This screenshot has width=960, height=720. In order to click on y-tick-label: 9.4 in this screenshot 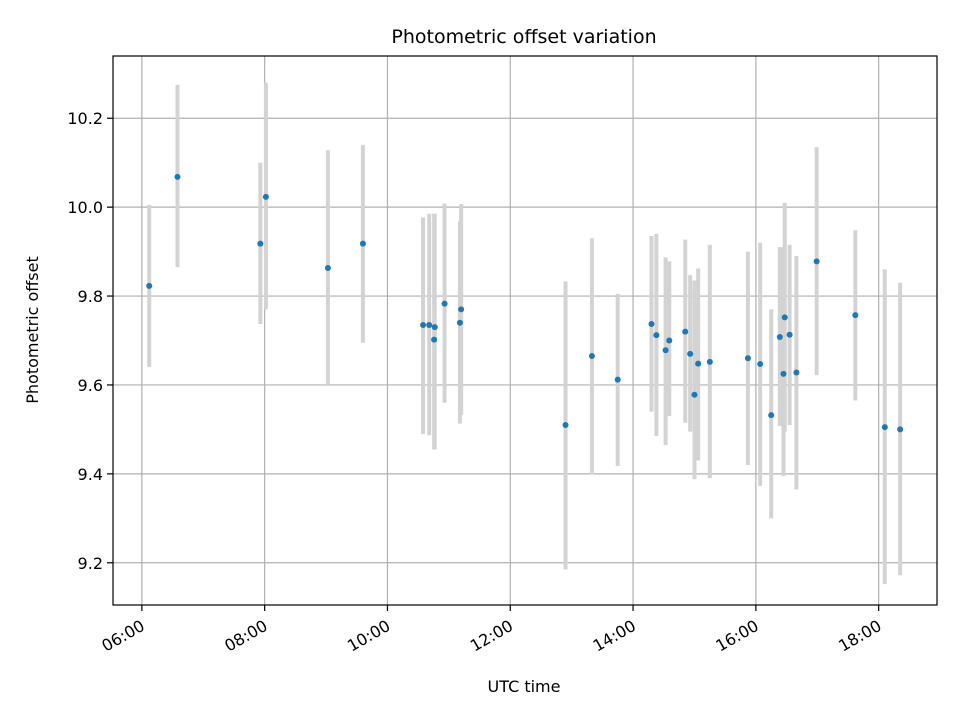, I will do `click(90, 474)`.